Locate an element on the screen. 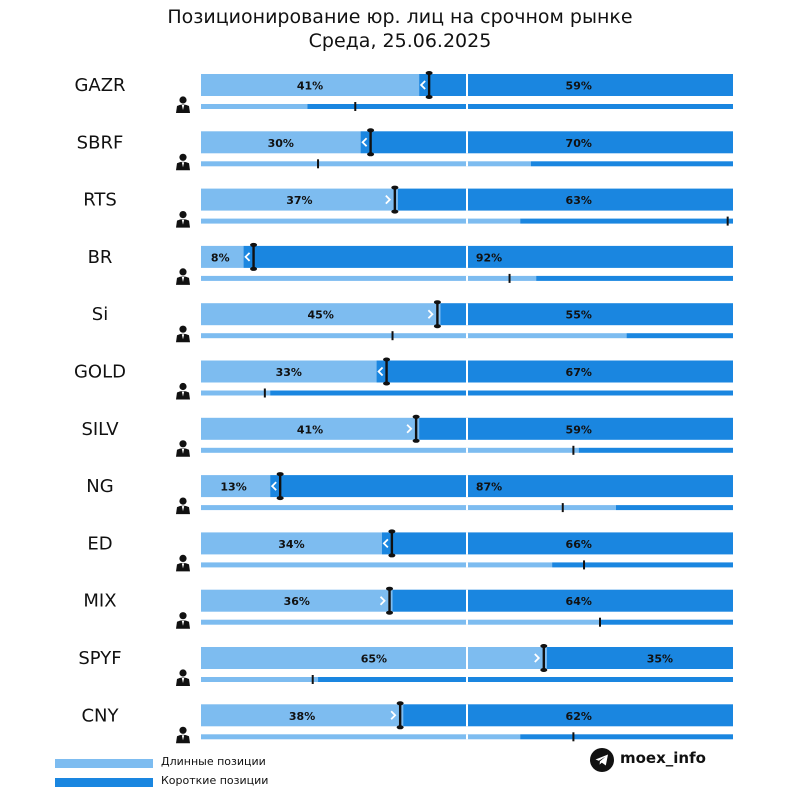 Image resolution: width=800 pixels, height=800 pixels. chart-title-line2: Среда, 25.06.2025 is located at coordinates (400, 41).